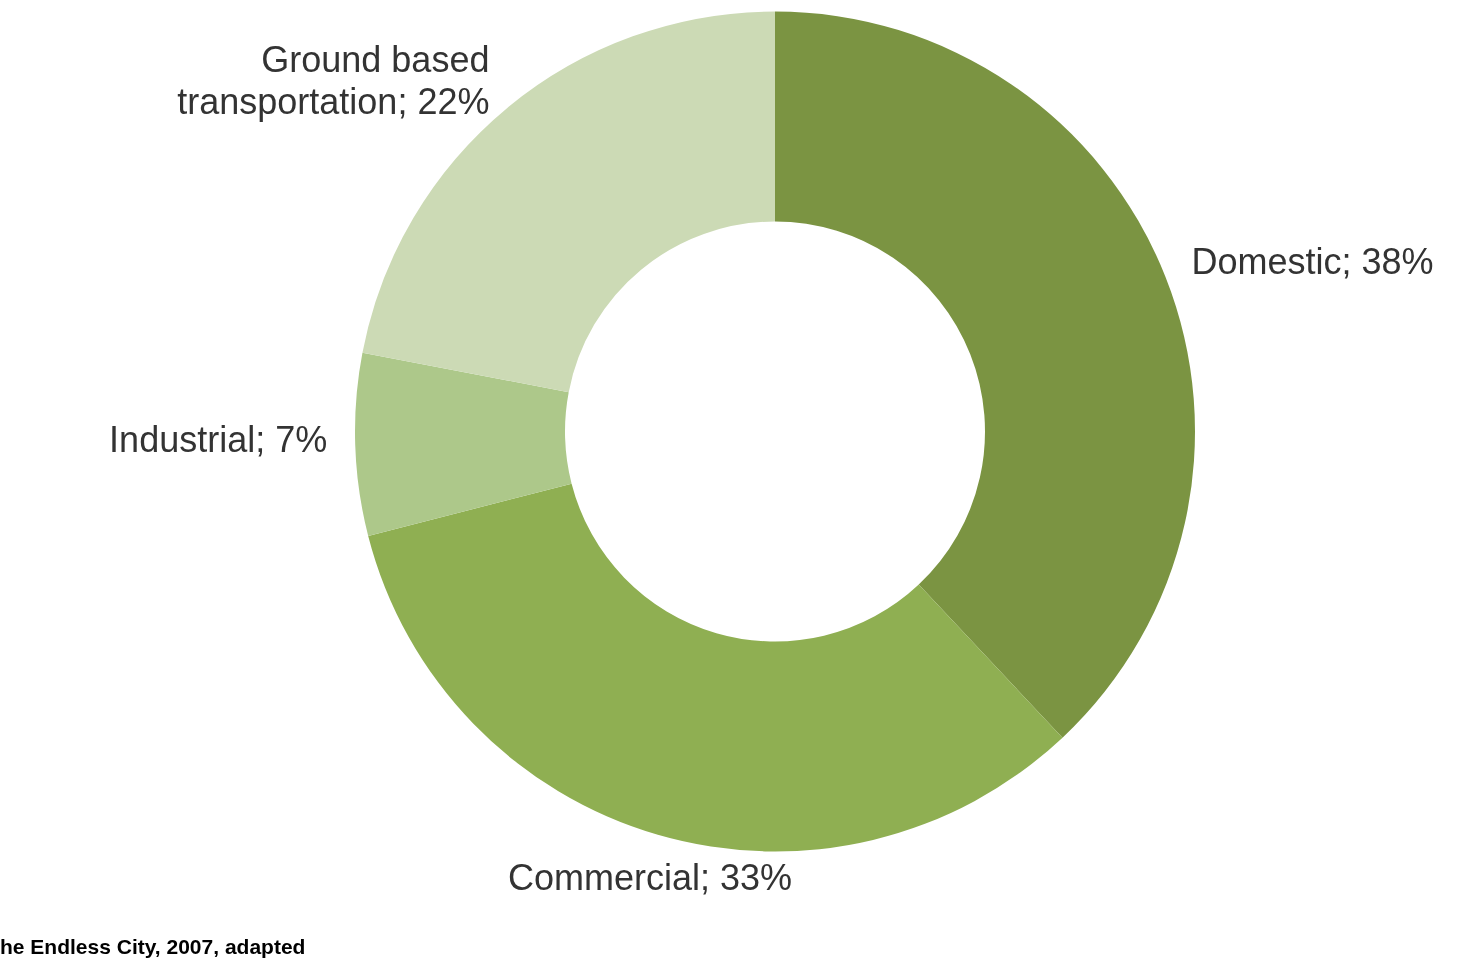 The image size is (1460, 963). I want to click on slice-label: Industrial; 7%, so click(218, 440).